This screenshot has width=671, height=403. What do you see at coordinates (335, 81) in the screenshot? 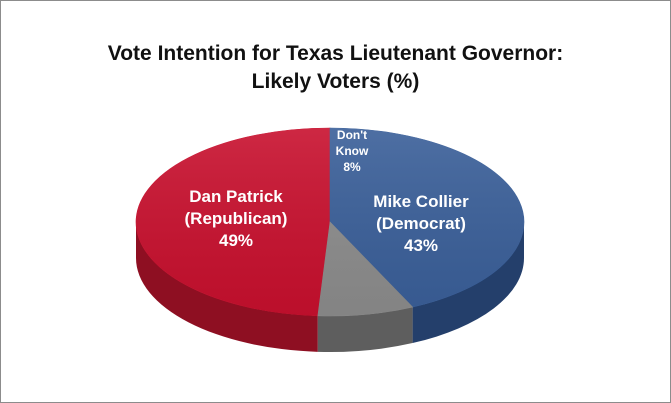
I see `chart-title-line-2: Likely Voters (%)` at bounding box center [335, 81].